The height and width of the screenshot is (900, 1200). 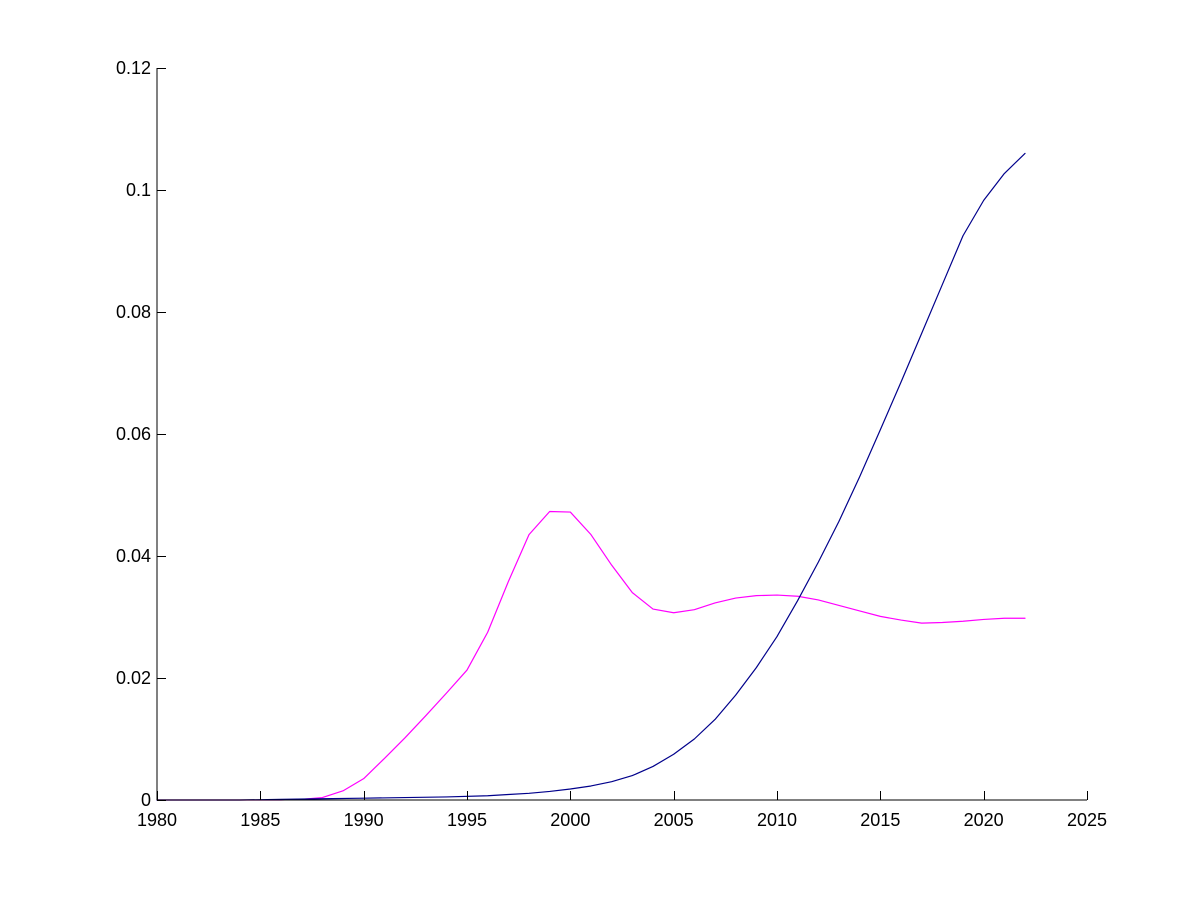 What do you see at coordinates (880, 820) in the screenshot?
I see `x-tick-label: 2015` at bounding box center [880, 820].